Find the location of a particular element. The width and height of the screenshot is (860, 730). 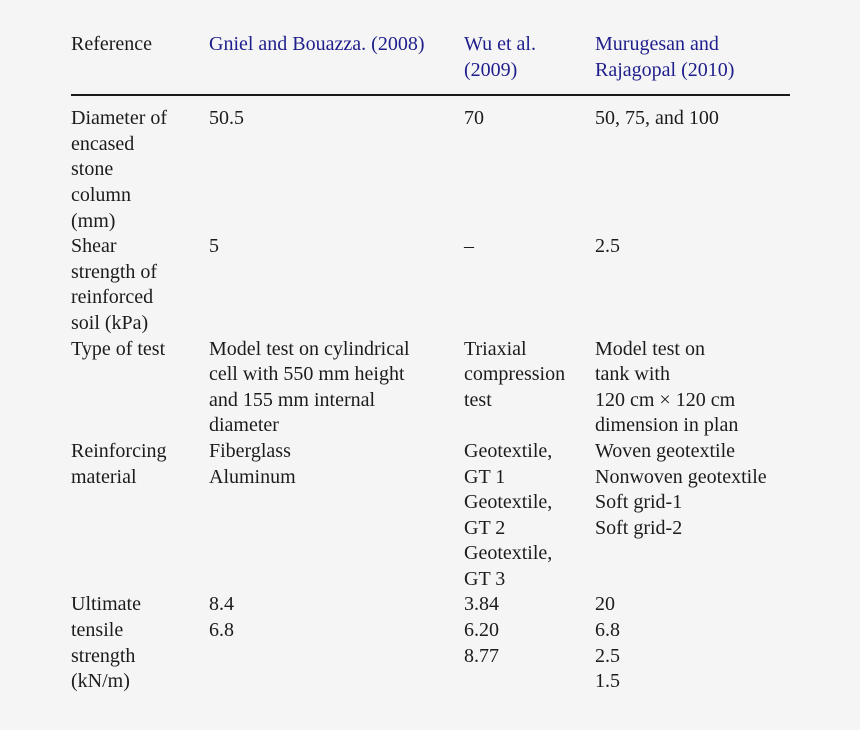

cell-line: 70 is located at coordinates (474, 118).